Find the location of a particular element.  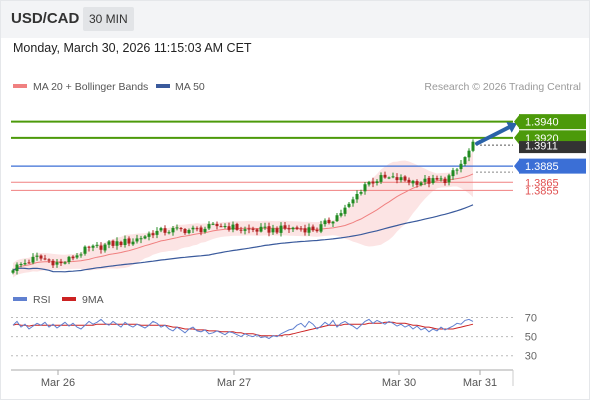

ma50-line is located at coordinates (243, 238).